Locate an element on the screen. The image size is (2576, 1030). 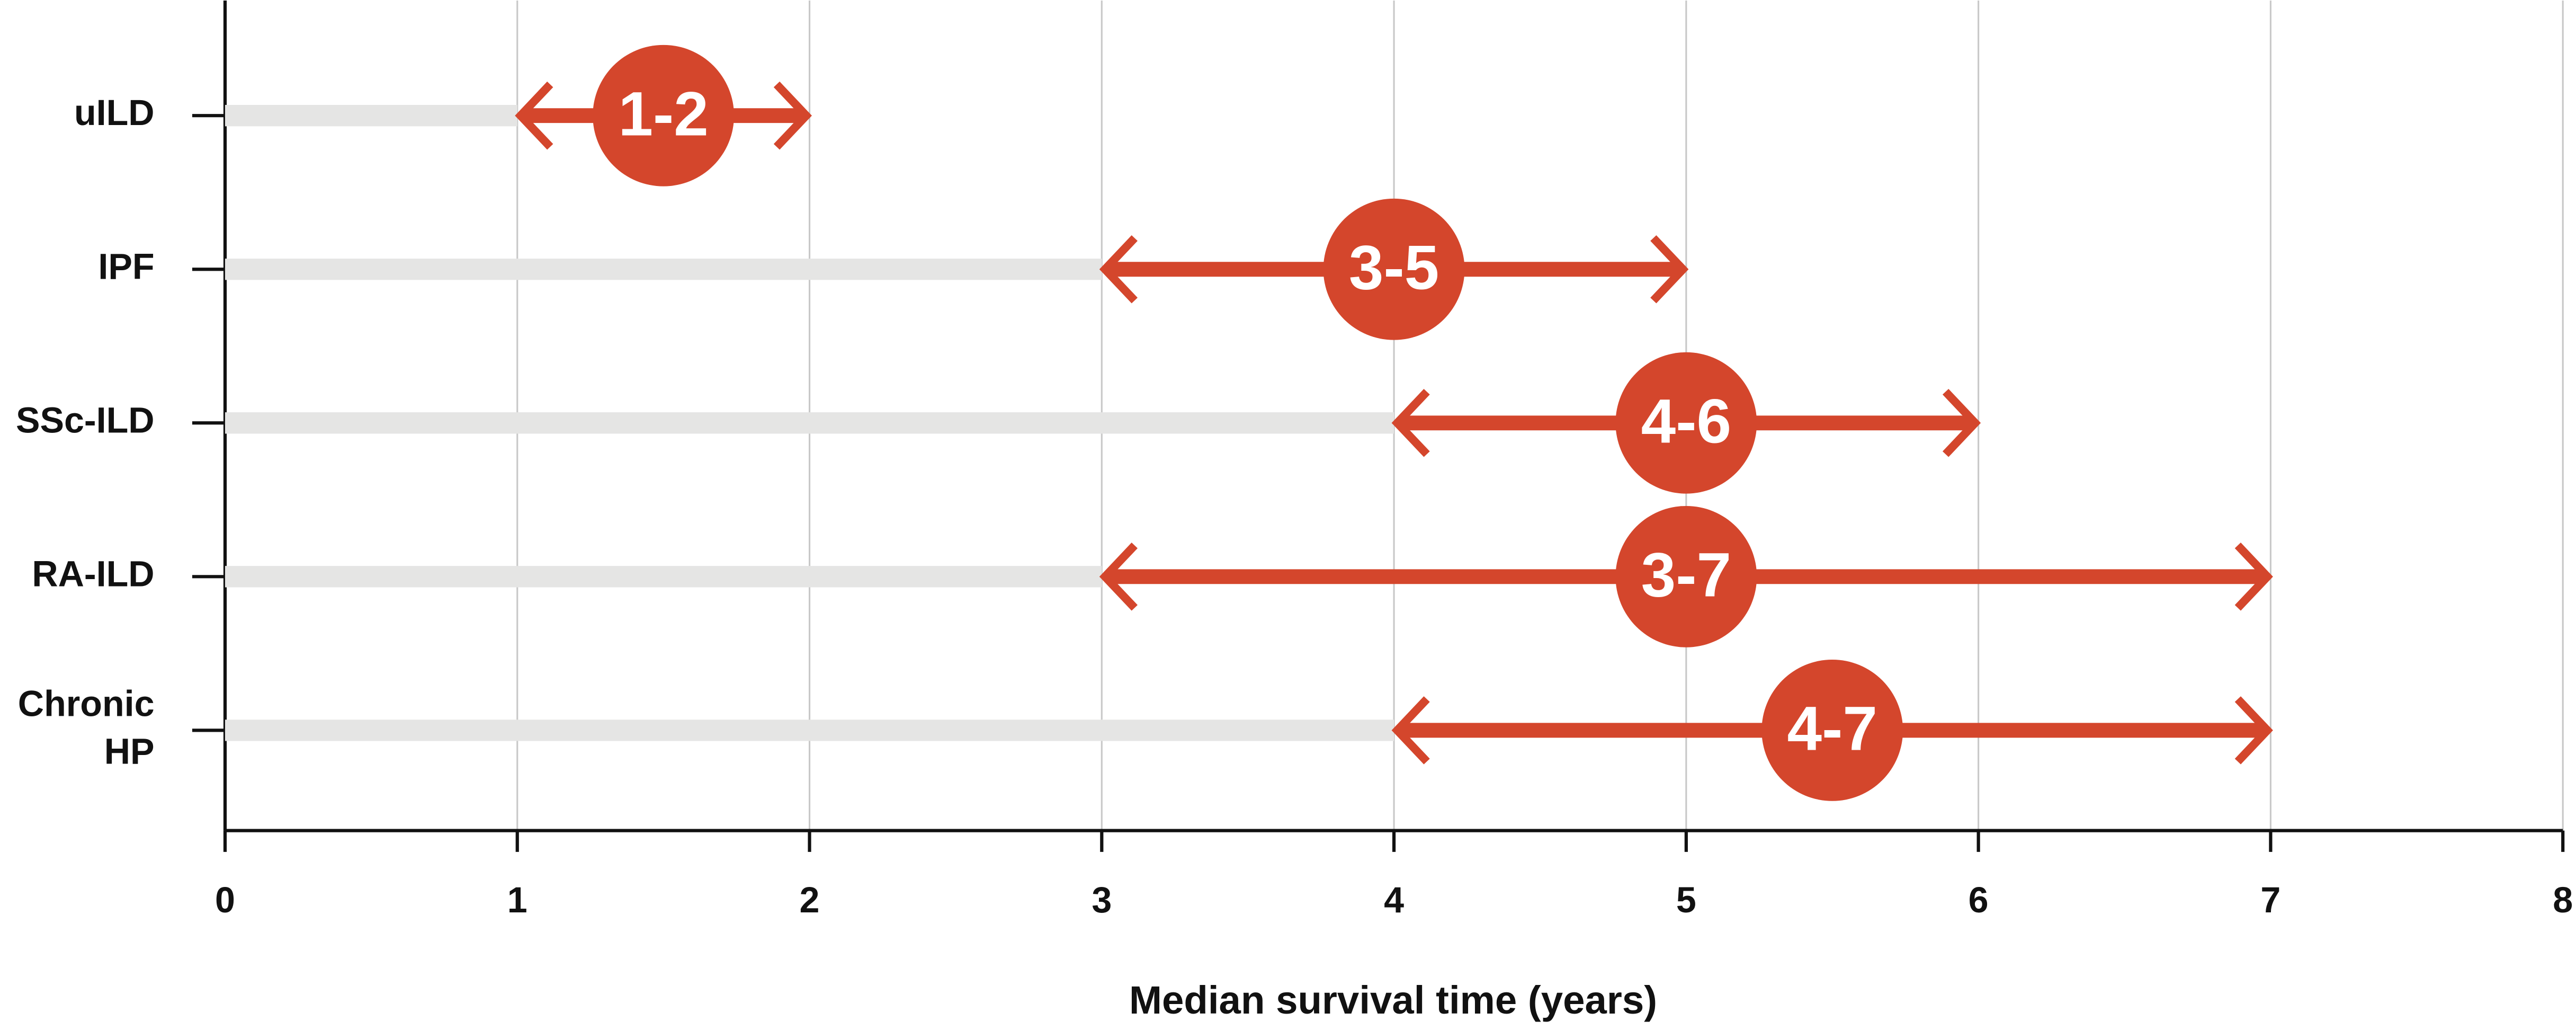
value-label: 3-7 is located at coordinates (1686, 575).